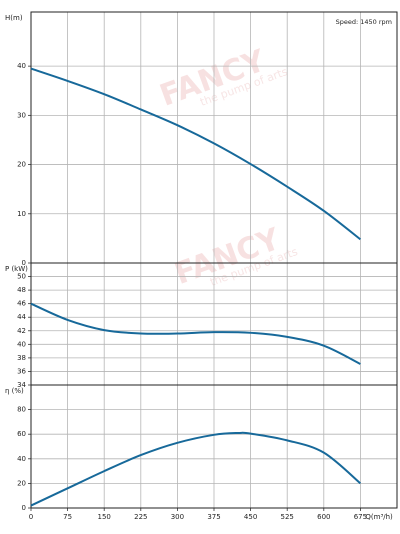  Describe the element at coordinates (250, 517) in the screenshot. I see `x-tick-label: 450` at that location.